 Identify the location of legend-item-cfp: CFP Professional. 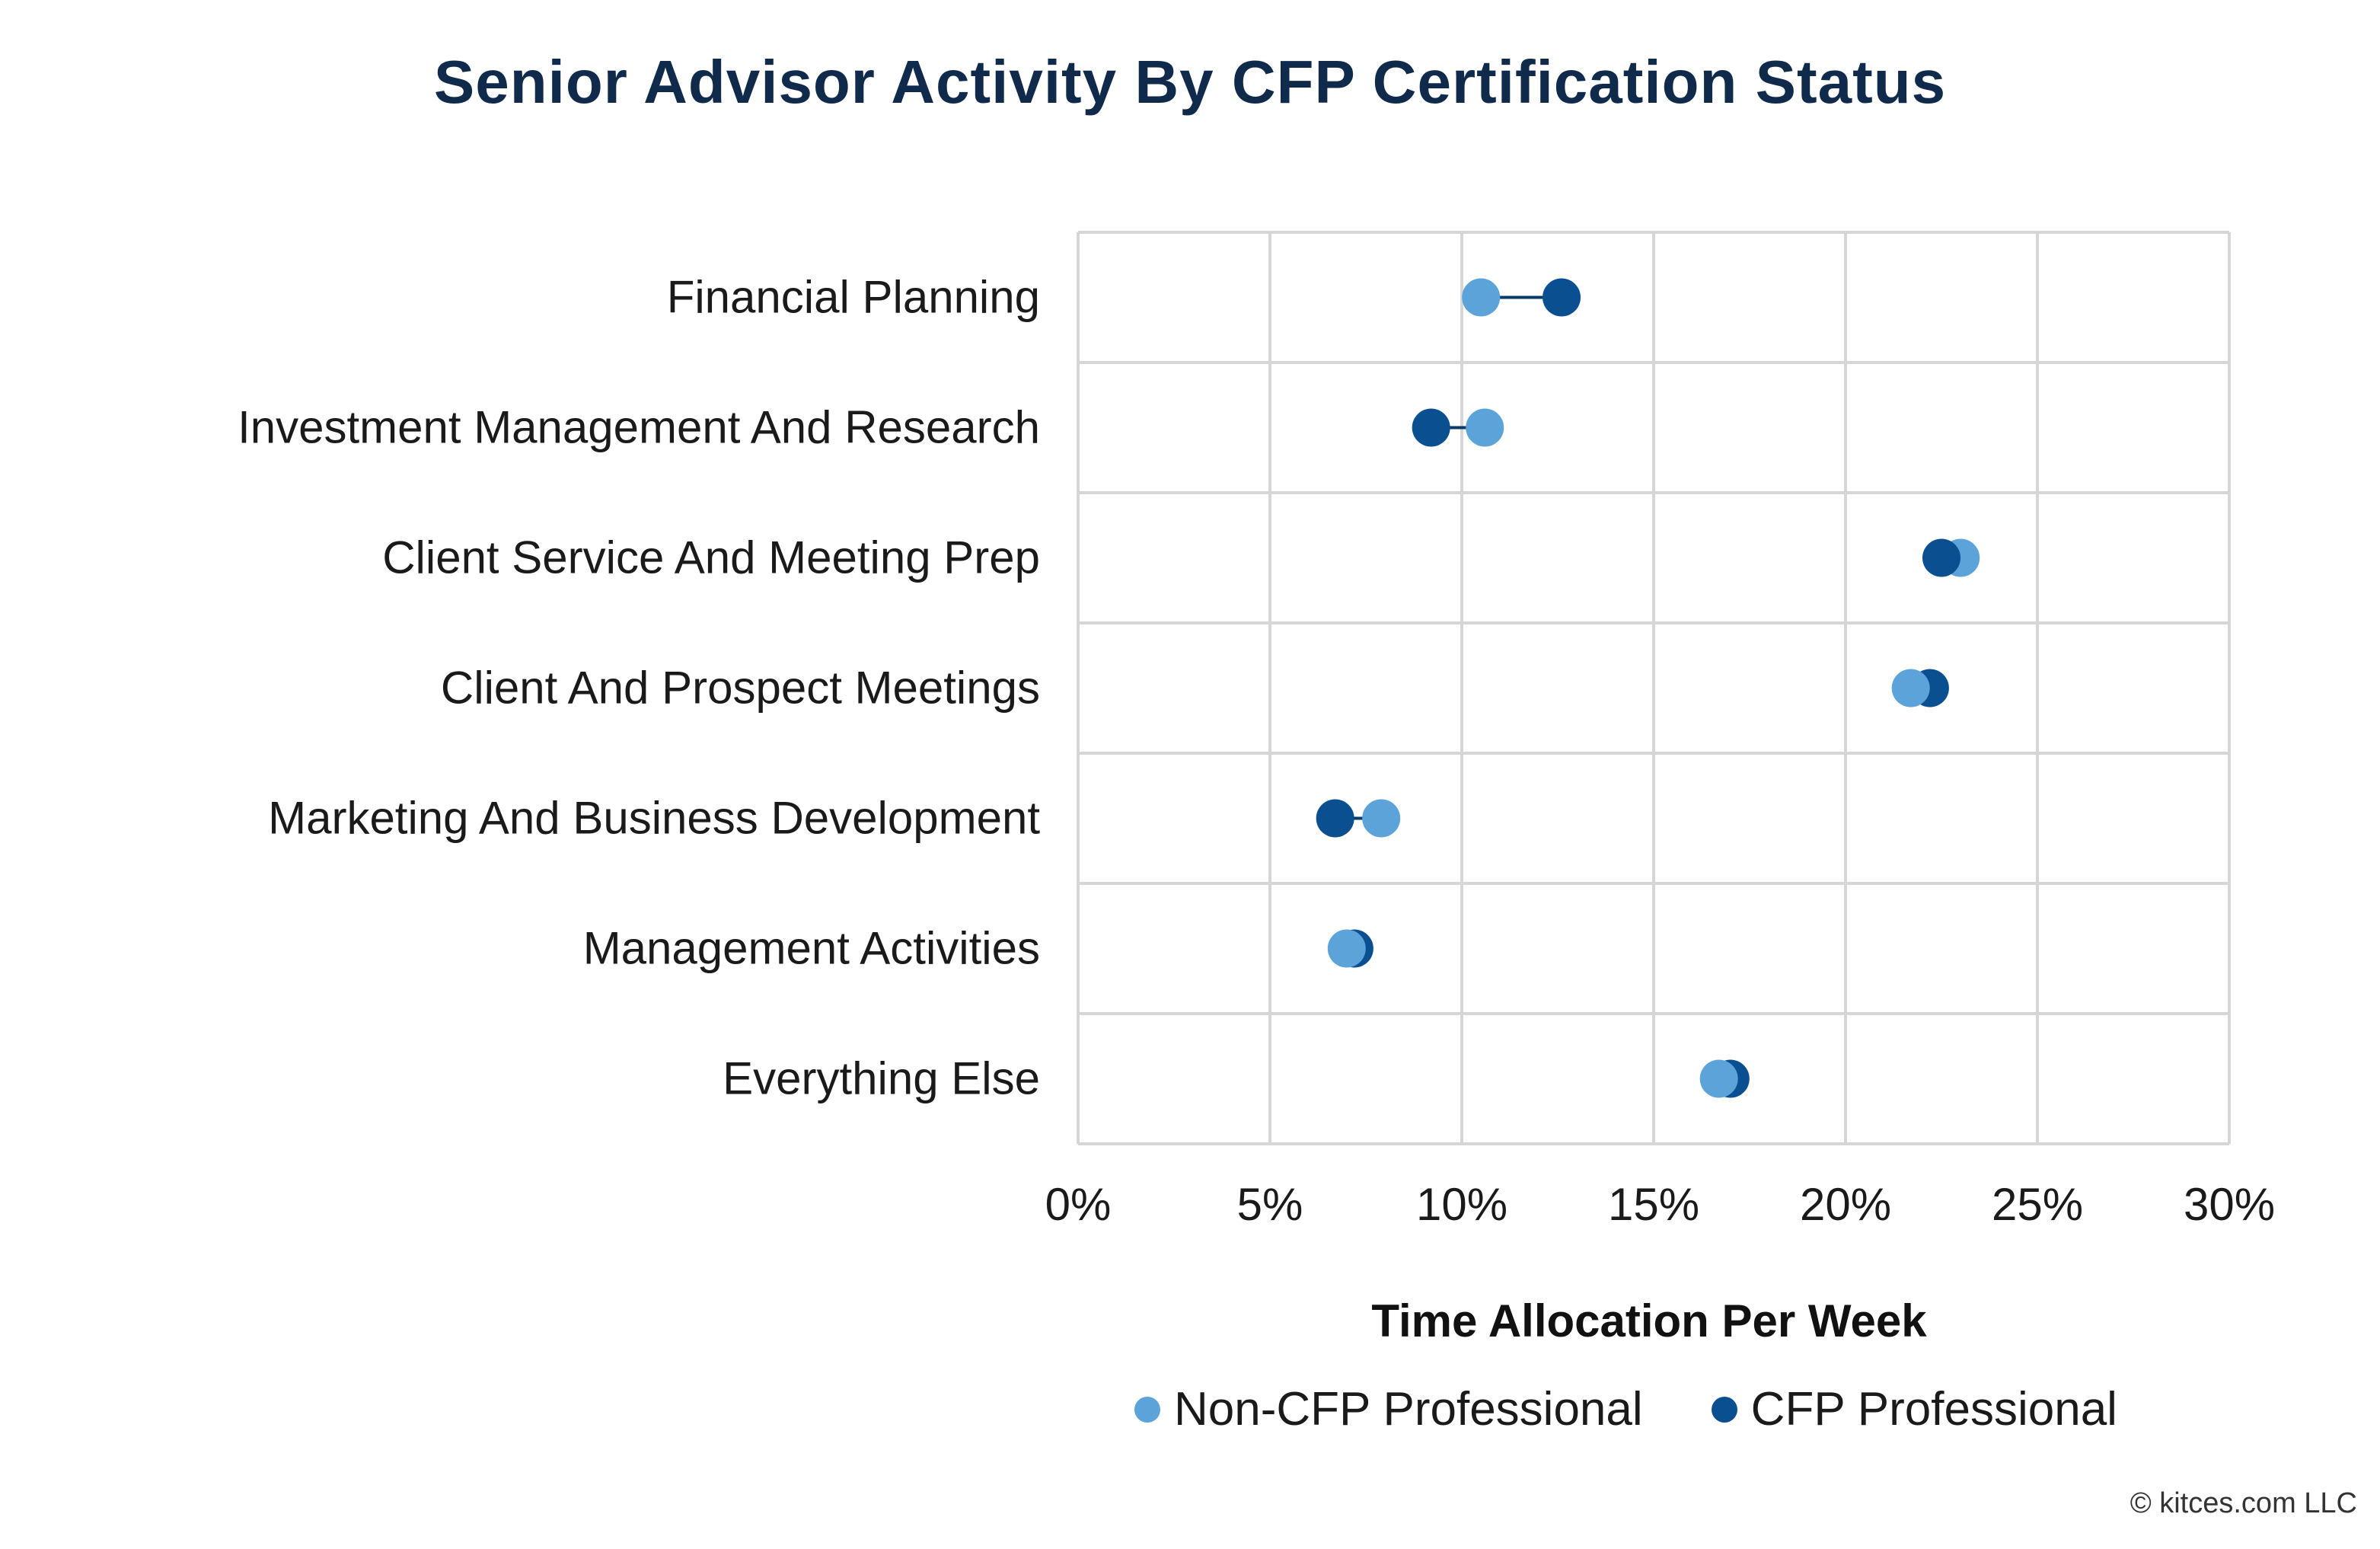
(1914, 1409).